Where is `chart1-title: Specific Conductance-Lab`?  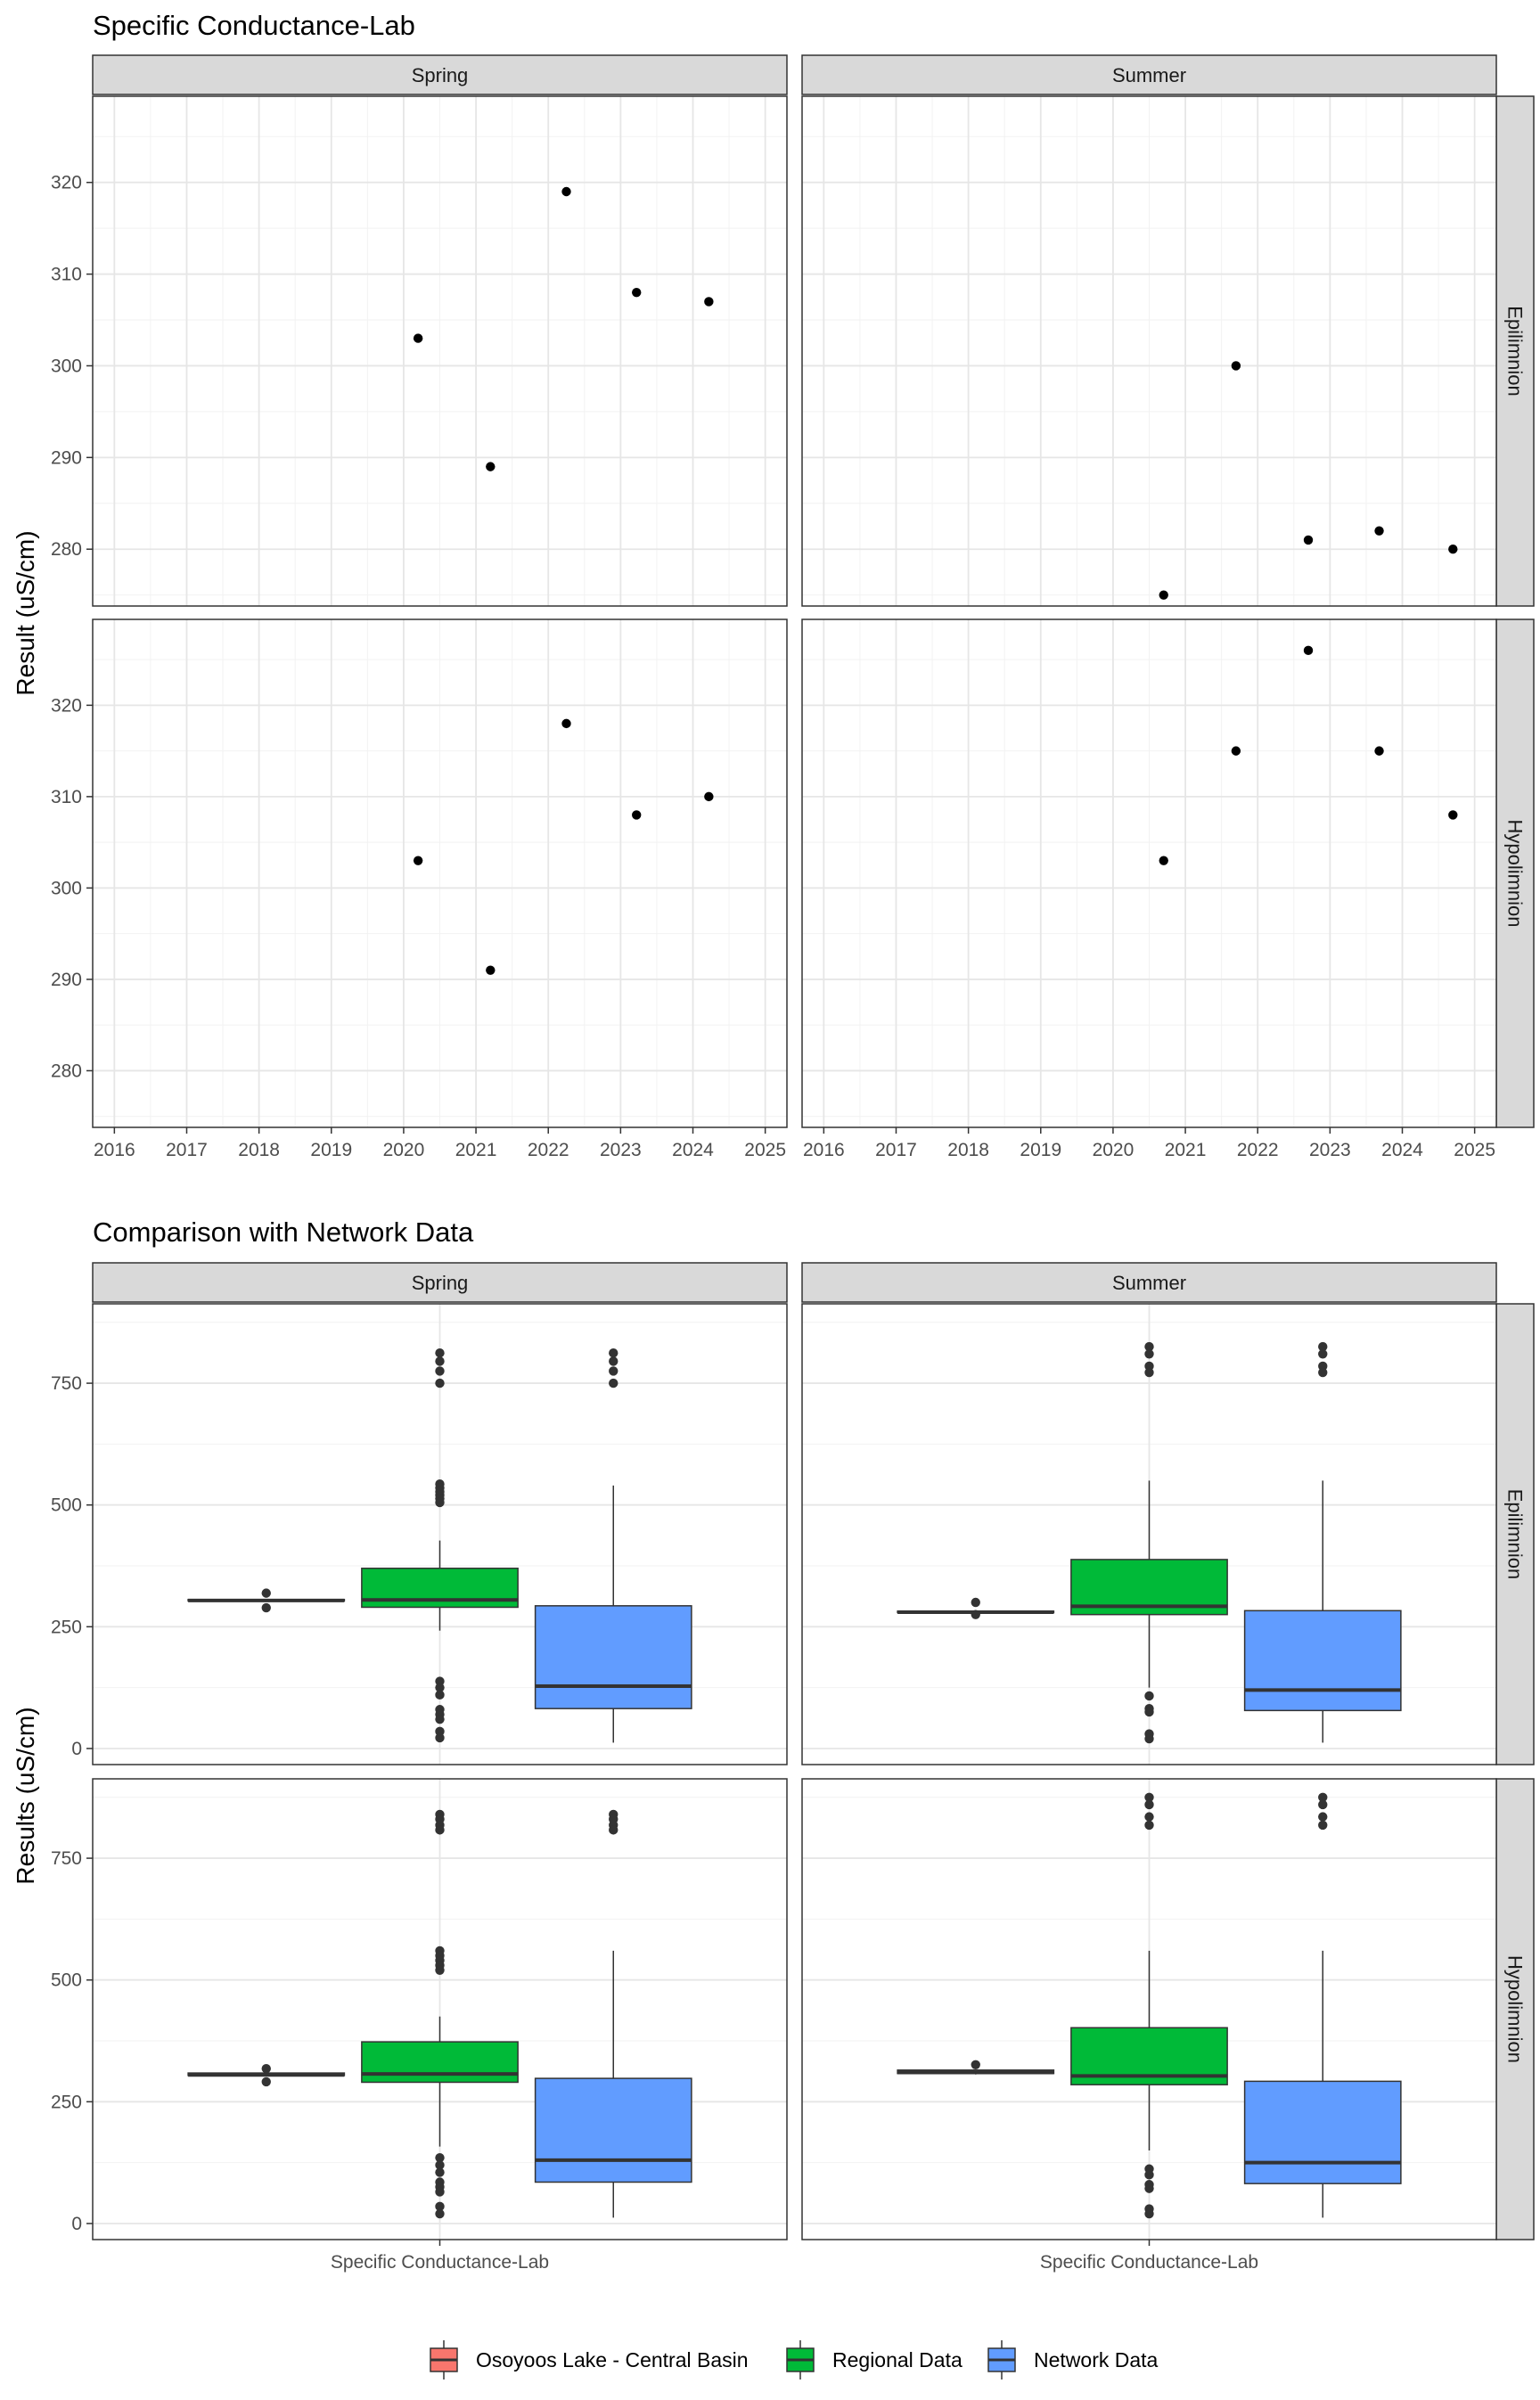 chart1-title: Specific Conductance-Lab is located at coordinates (254, 25).